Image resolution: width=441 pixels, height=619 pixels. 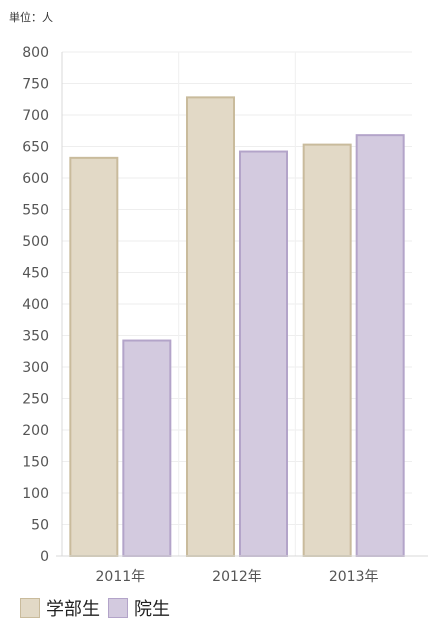 I want to click on y-tick-label: 400, so click(x=35, y=305).